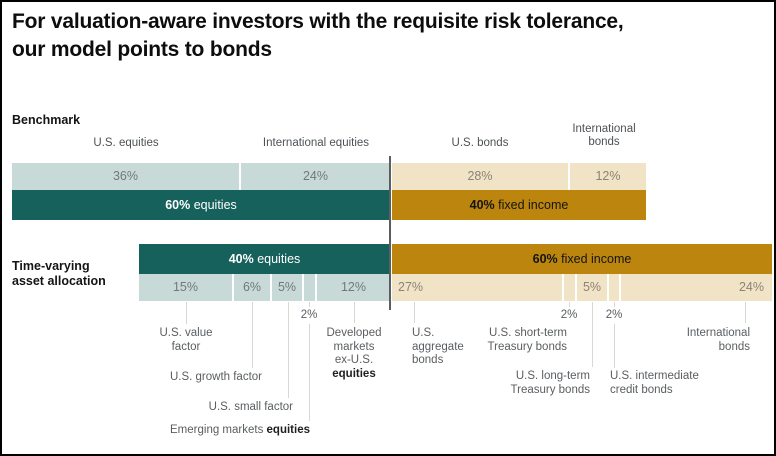 The height and width of the screenshot is (456, 776). I want to click on benchmark-group-equities-name: equities, so click(215, 205).